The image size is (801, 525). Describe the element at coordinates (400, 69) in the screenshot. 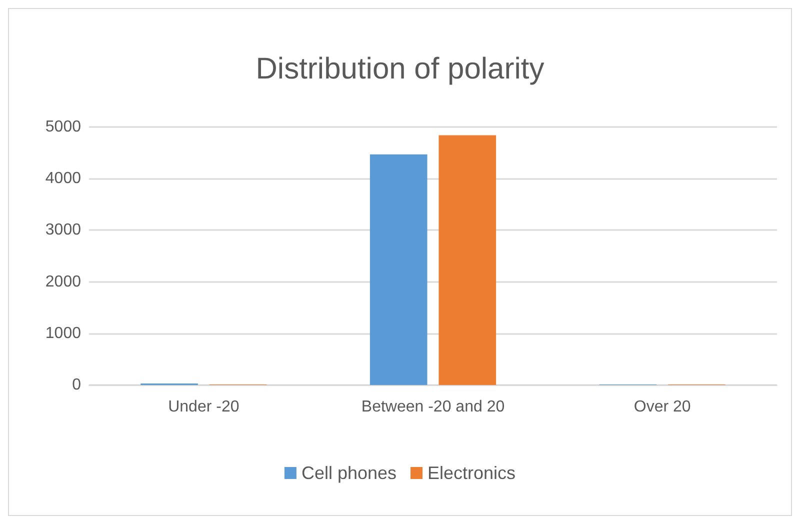

I see `chart-title: Distribution of polarity` at that location.